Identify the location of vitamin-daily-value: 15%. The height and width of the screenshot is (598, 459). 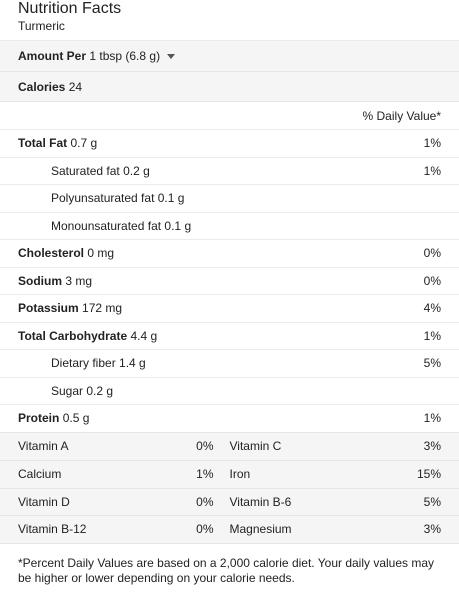
(428, 474).